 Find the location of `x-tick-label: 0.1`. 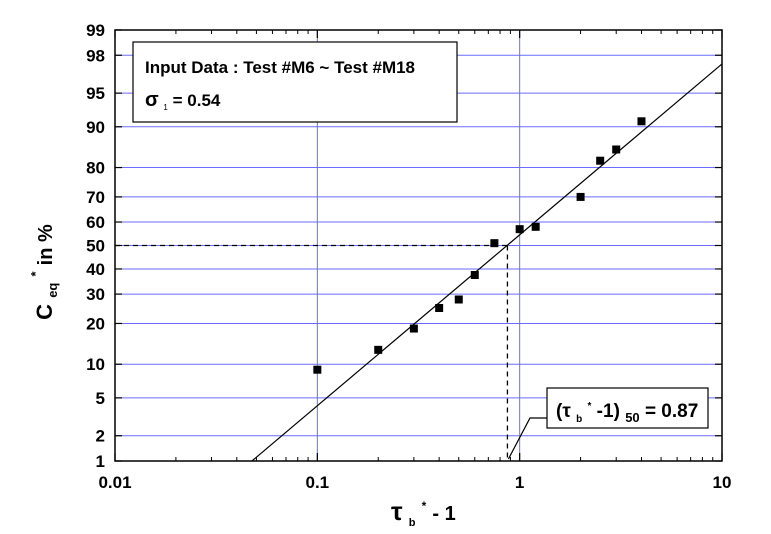

x-tick-label: 0.1 is located at coordinates (318, 482).